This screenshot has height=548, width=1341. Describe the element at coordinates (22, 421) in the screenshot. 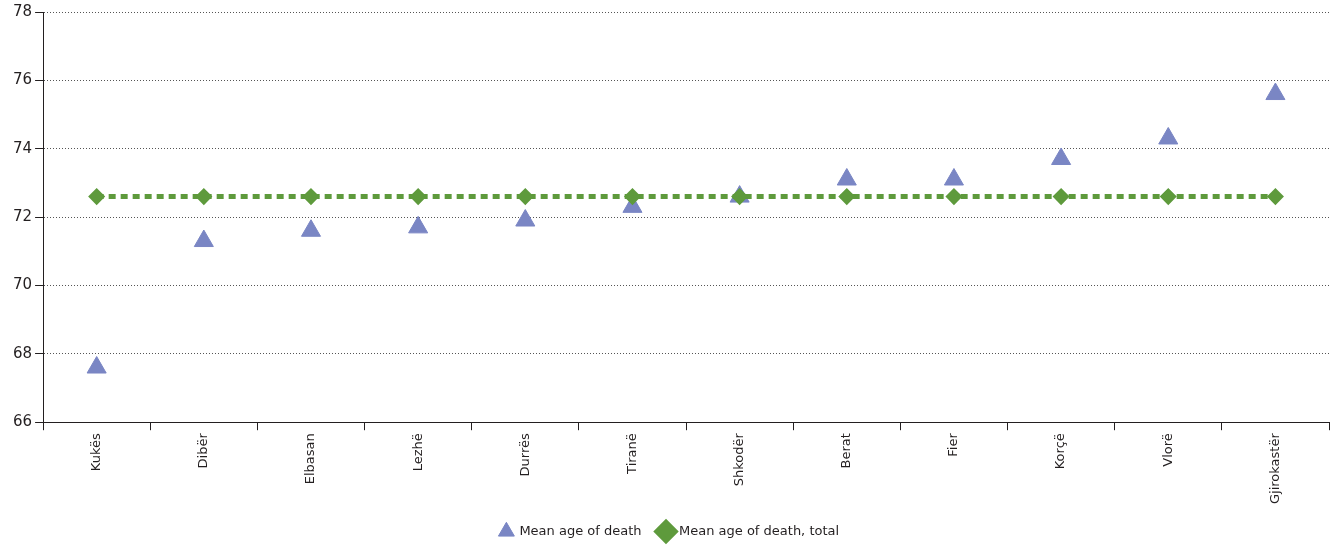

I see `y-tick-label: 66` at that location.